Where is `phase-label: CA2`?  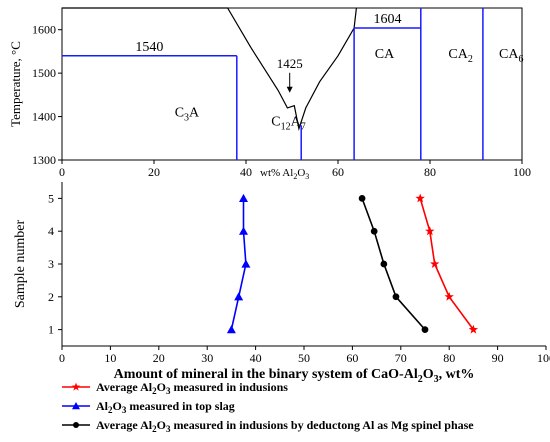 phase-label: CA2 is located at coordinates (460, 56).